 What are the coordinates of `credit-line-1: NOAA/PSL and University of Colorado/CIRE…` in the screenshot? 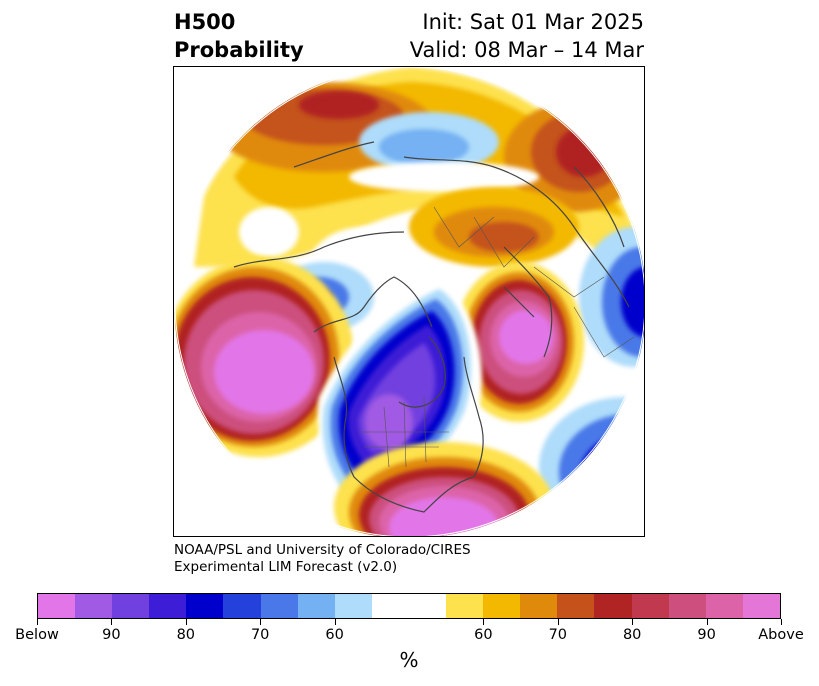 It's located at (322, 550).